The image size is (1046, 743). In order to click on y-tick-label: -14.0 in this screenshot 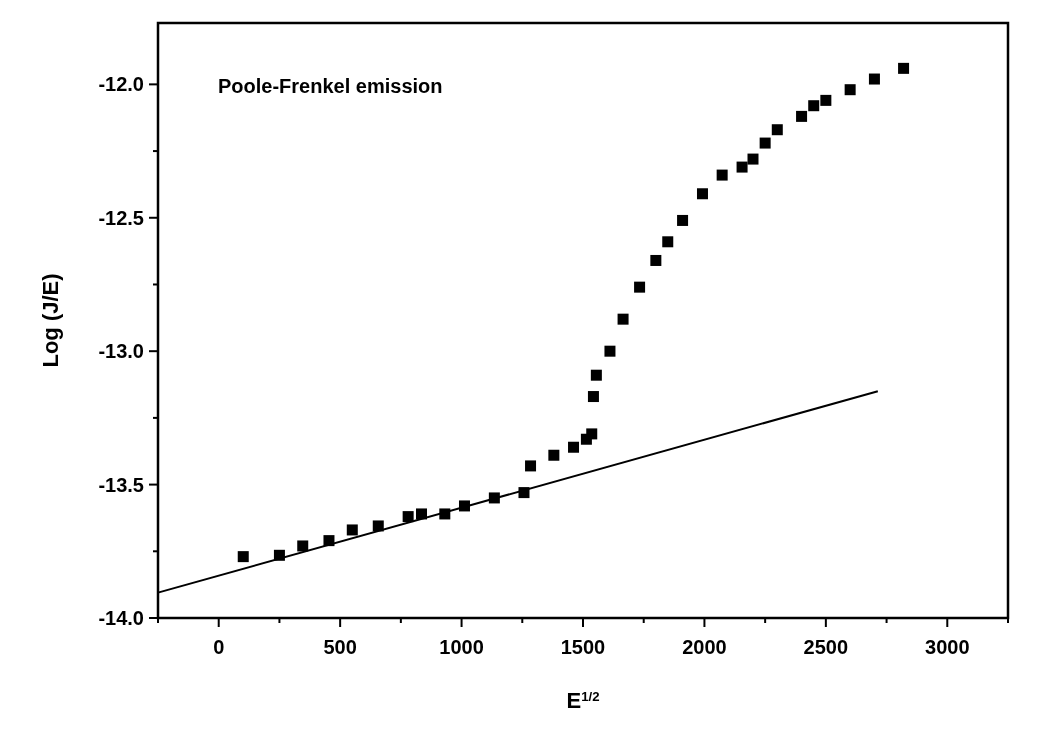, I will do `click(121, 618)`.